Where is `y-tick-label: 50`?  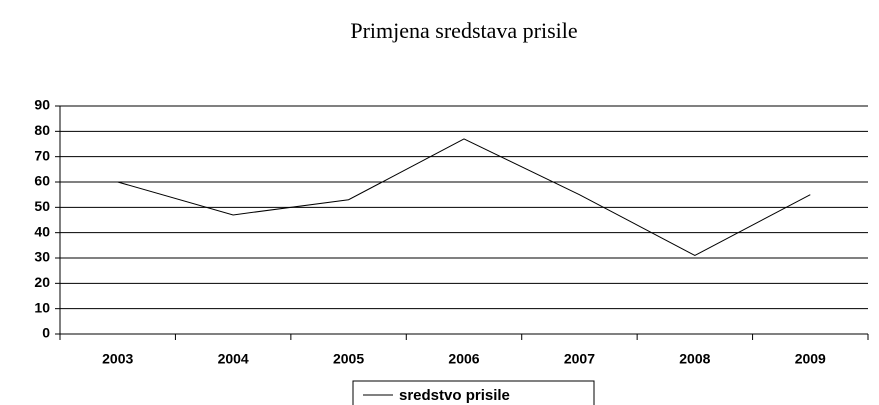
y-tick-label: 50 is located at coordinates (42, 206).